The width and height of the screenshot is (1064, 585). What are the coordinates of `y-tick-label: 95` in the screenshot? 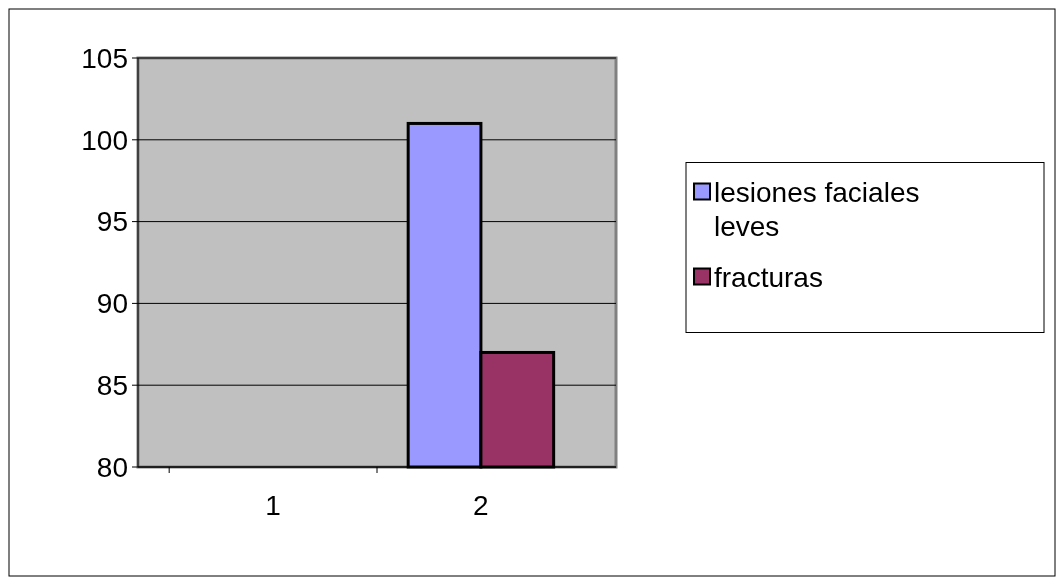 It's located at (112, 222).